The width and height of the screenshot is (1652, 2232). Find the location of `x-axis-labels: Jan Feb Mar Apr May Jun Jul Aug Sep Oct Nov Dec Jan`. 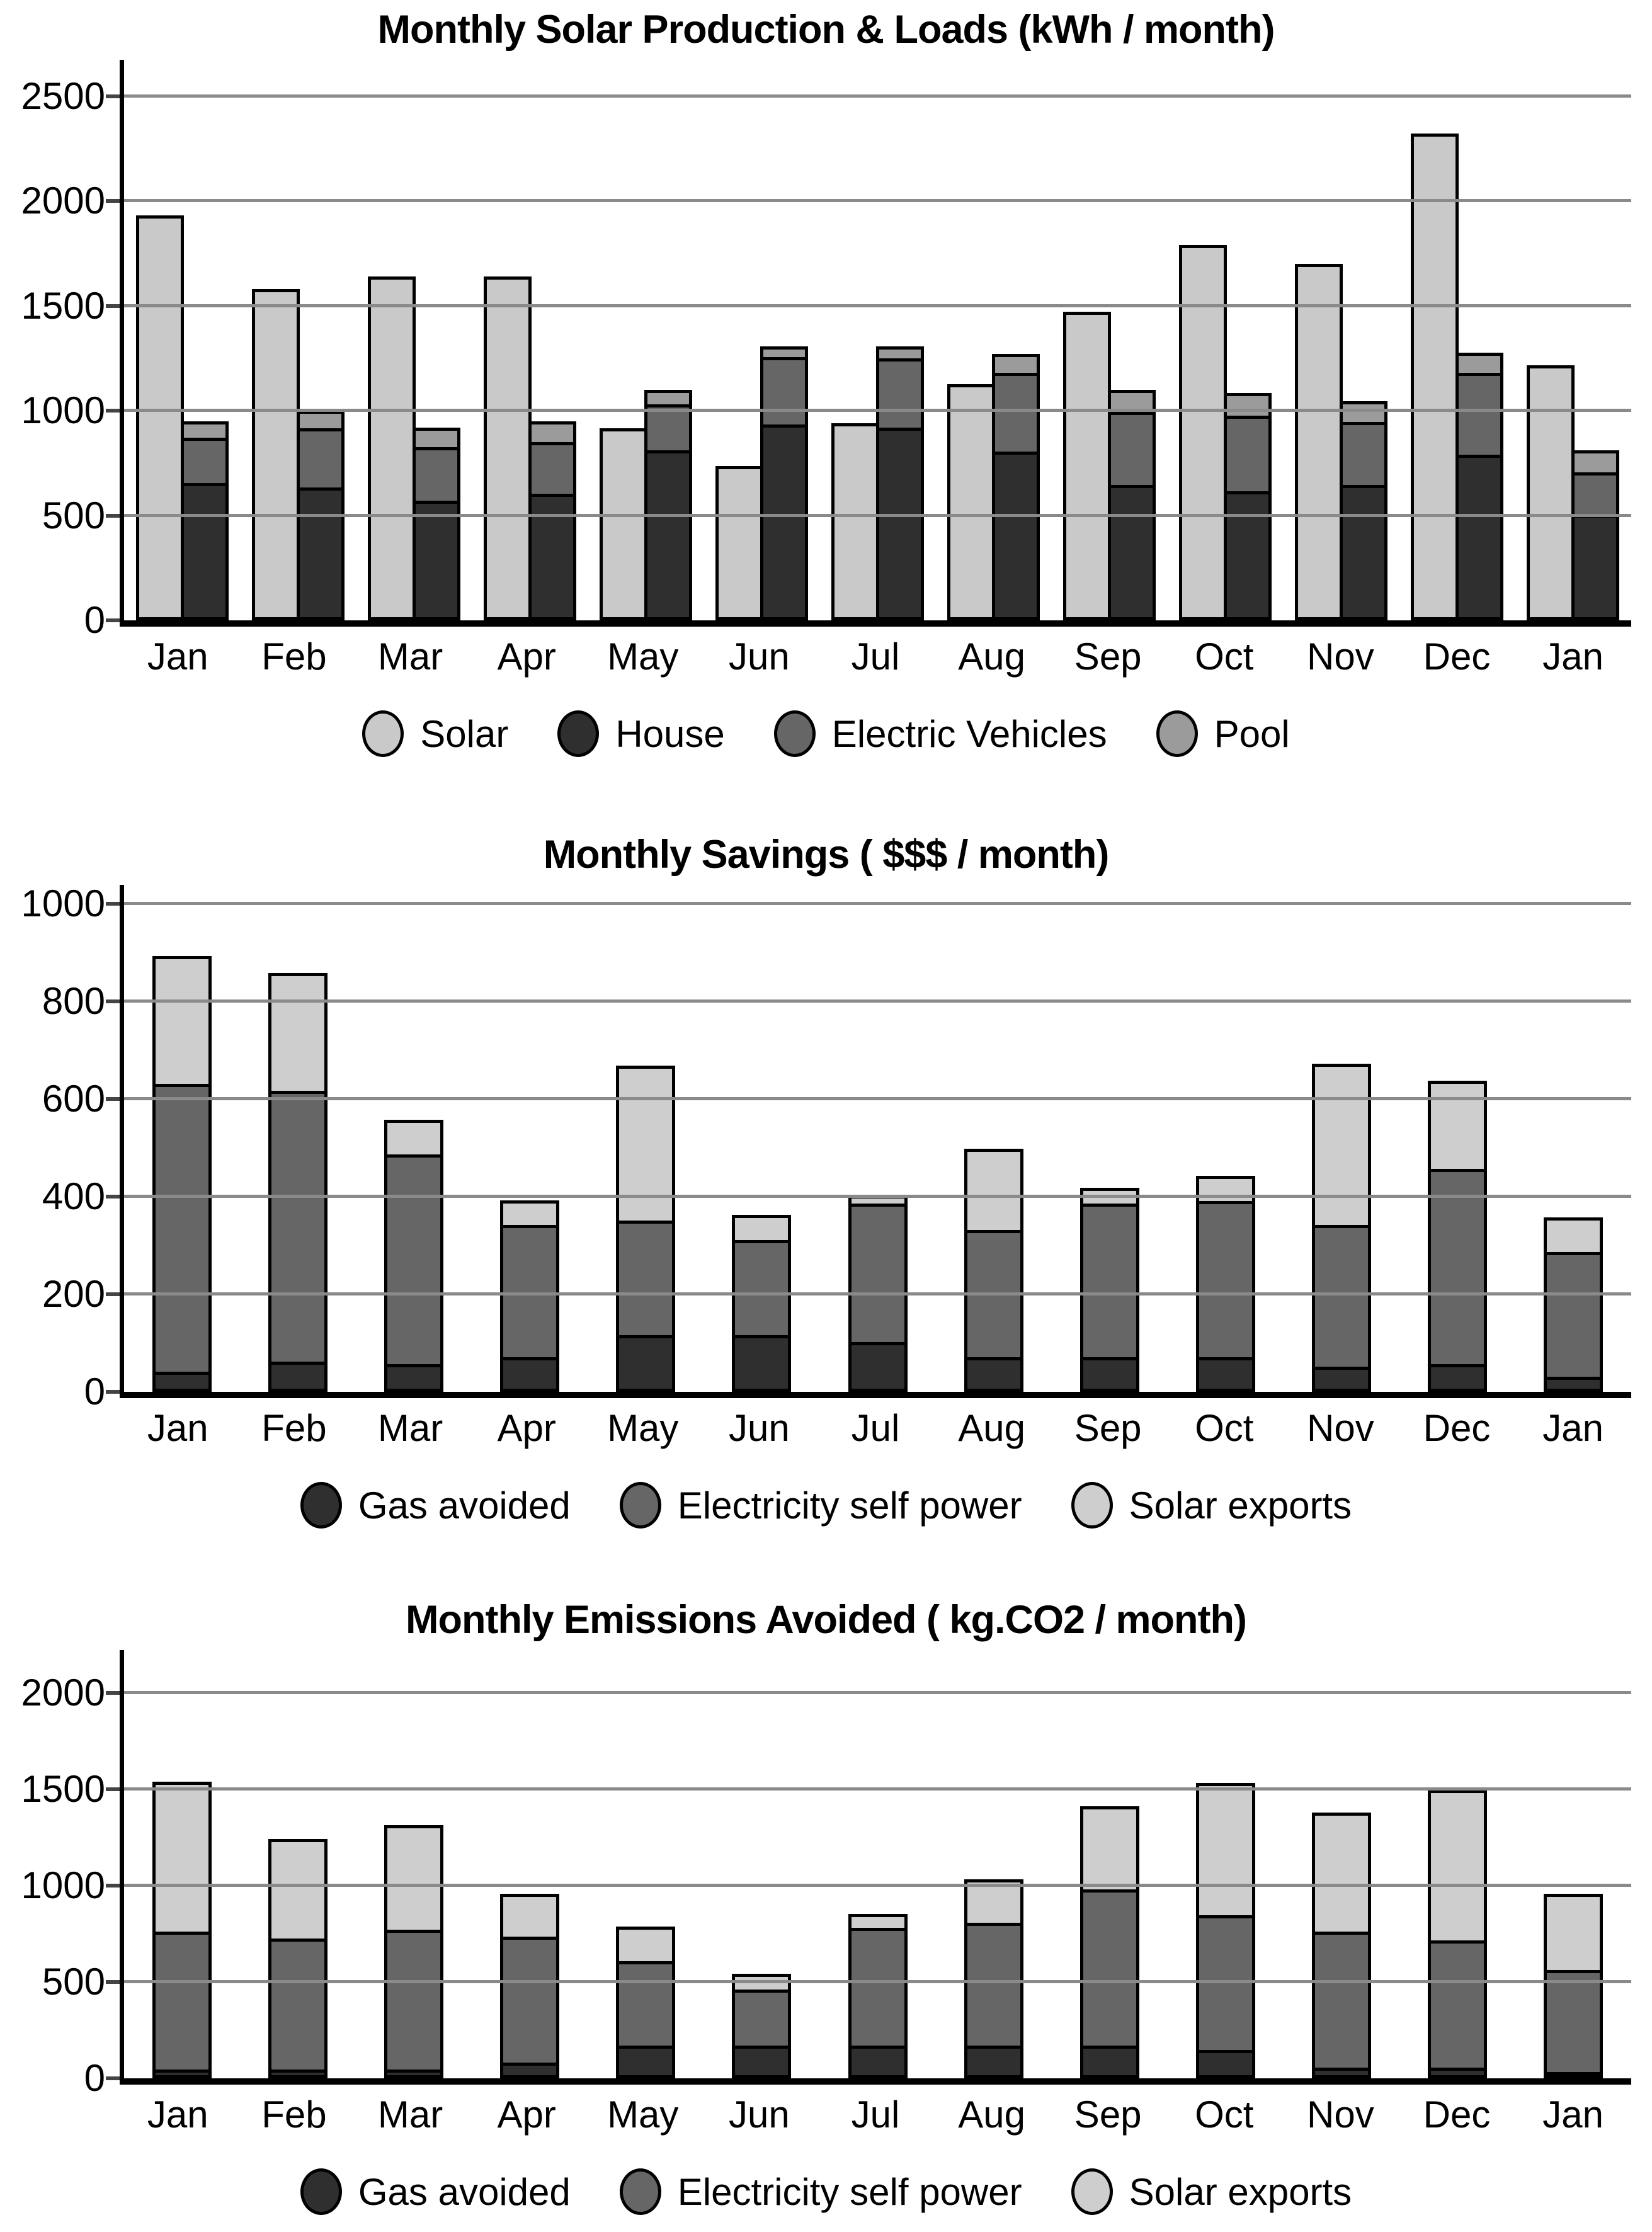

x-axis-labels: Jan Feb Mar Apr May Jun Jul Aug Sep Oct Nov Dec Jan is located at coordinates (876, 2114).